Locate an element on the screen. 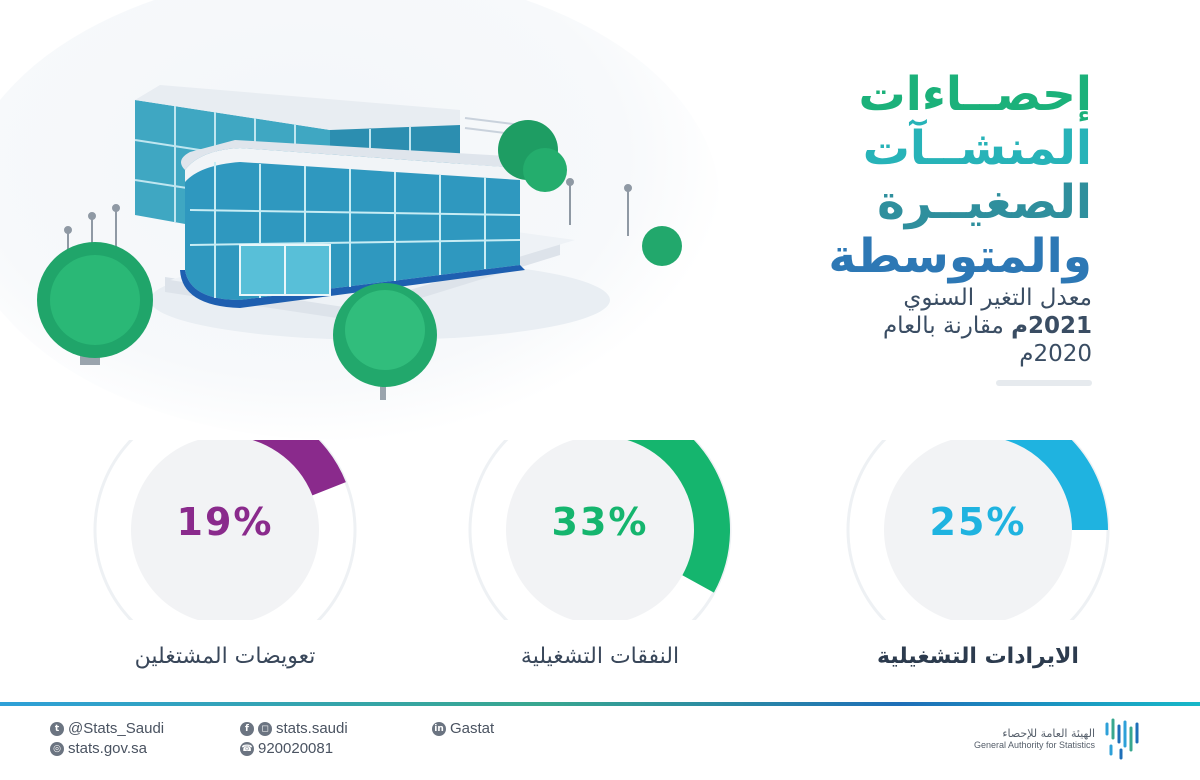 This screenshot has height=780, width=1200. percent-revenue: 25% is located at coordinates (978, 522).